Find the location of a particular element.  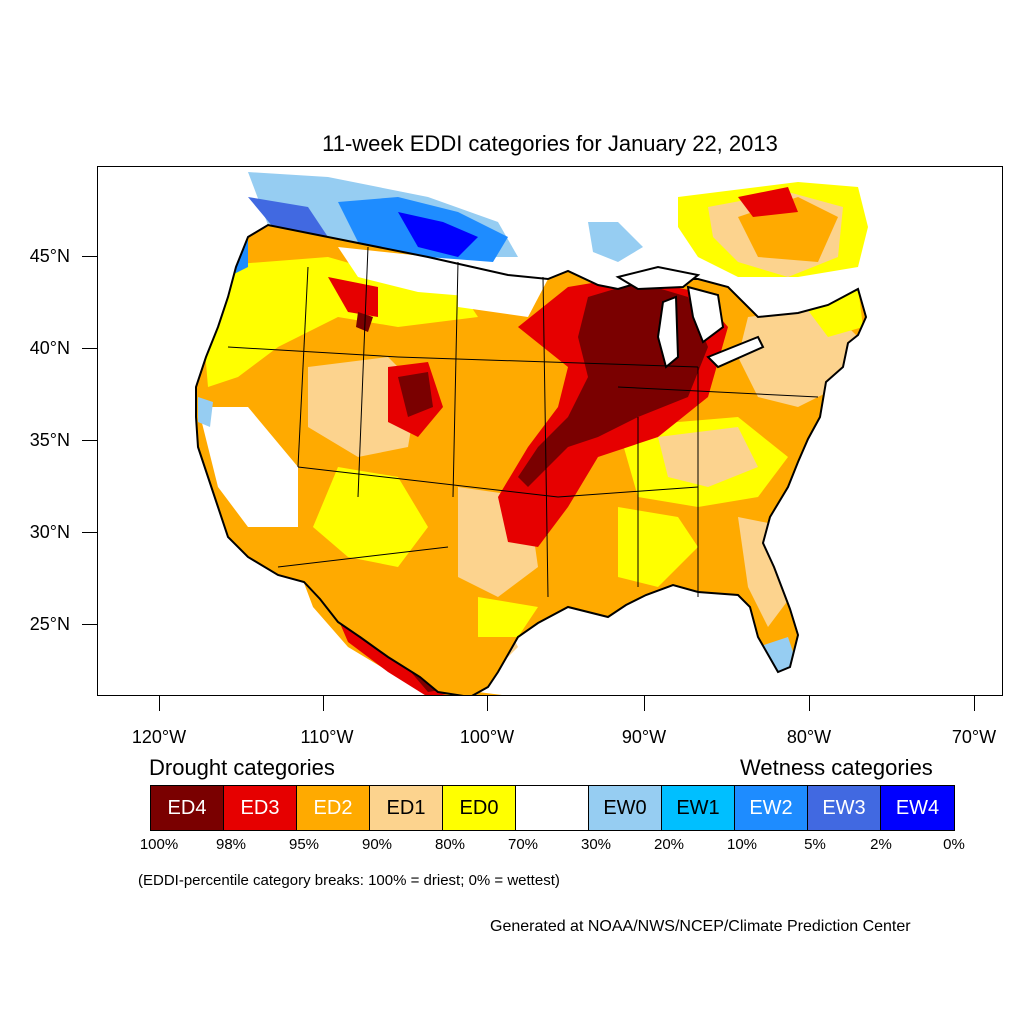

lat-label-40n: 40°N is located at coordinates (49, 348).